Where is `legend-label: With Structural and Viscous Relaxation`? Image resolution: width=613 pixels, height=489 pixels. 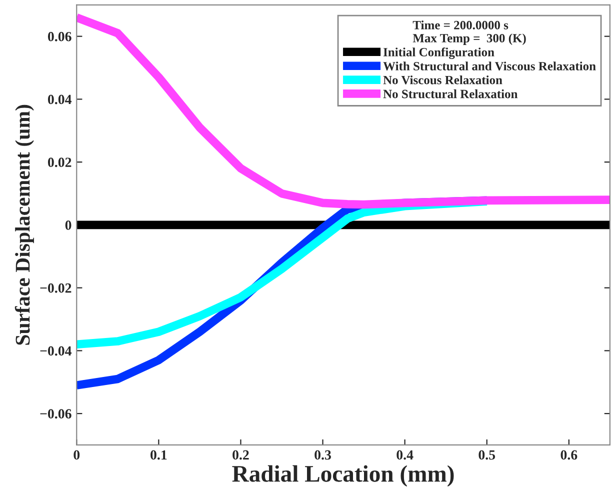 legend-label: With Structural and Viscous Relaxation is located at coordinates (489, 66).